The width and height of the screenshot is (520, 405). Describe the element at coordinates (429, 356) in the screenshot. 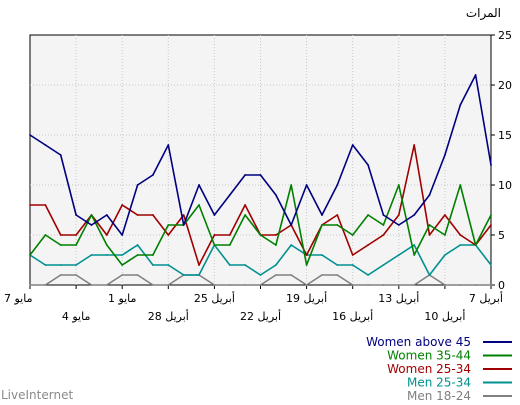

I see `legend-label-women-35-44: Women 35-44` at that location.